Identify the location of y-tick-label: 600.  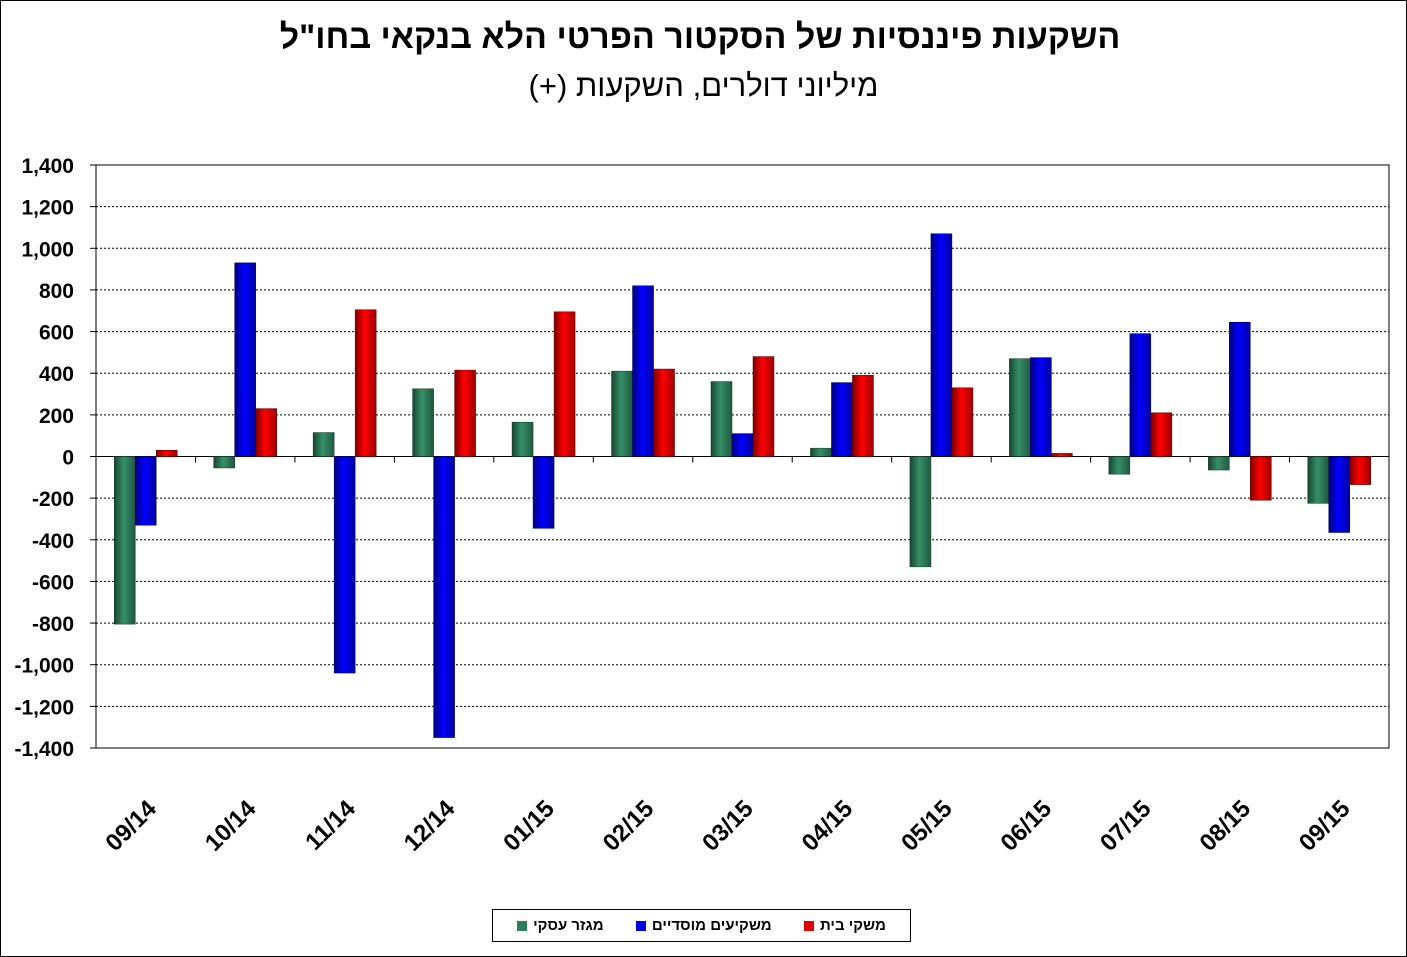
(56, 333).